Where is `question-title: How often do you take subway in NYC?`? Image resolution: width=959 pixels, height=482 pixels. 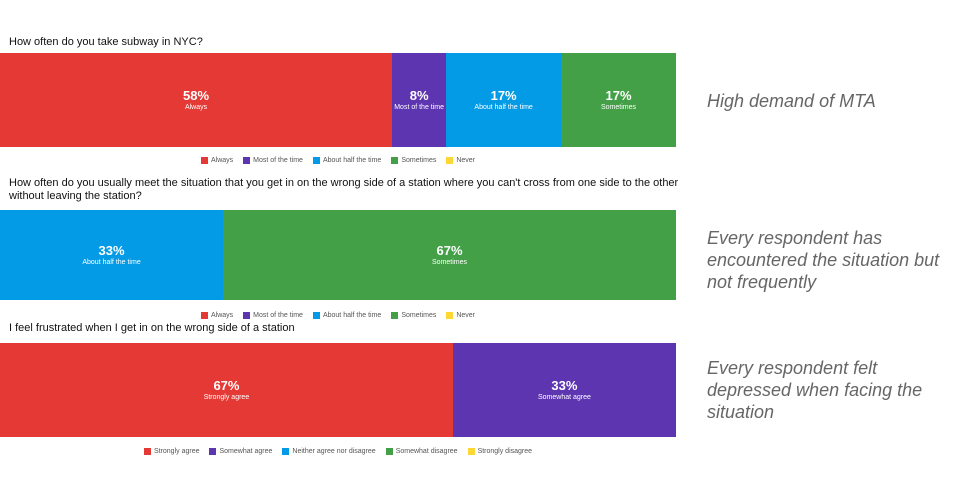
question-title: How often do you take subway in NYC? is located at coordinates (106, 42).